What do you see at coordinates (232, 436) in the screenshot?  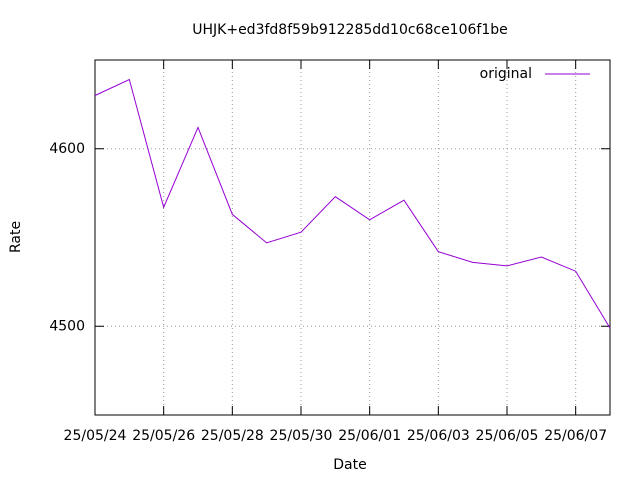 I see `x-tick-label: 25/05/28` at bounding box center [232, 436].